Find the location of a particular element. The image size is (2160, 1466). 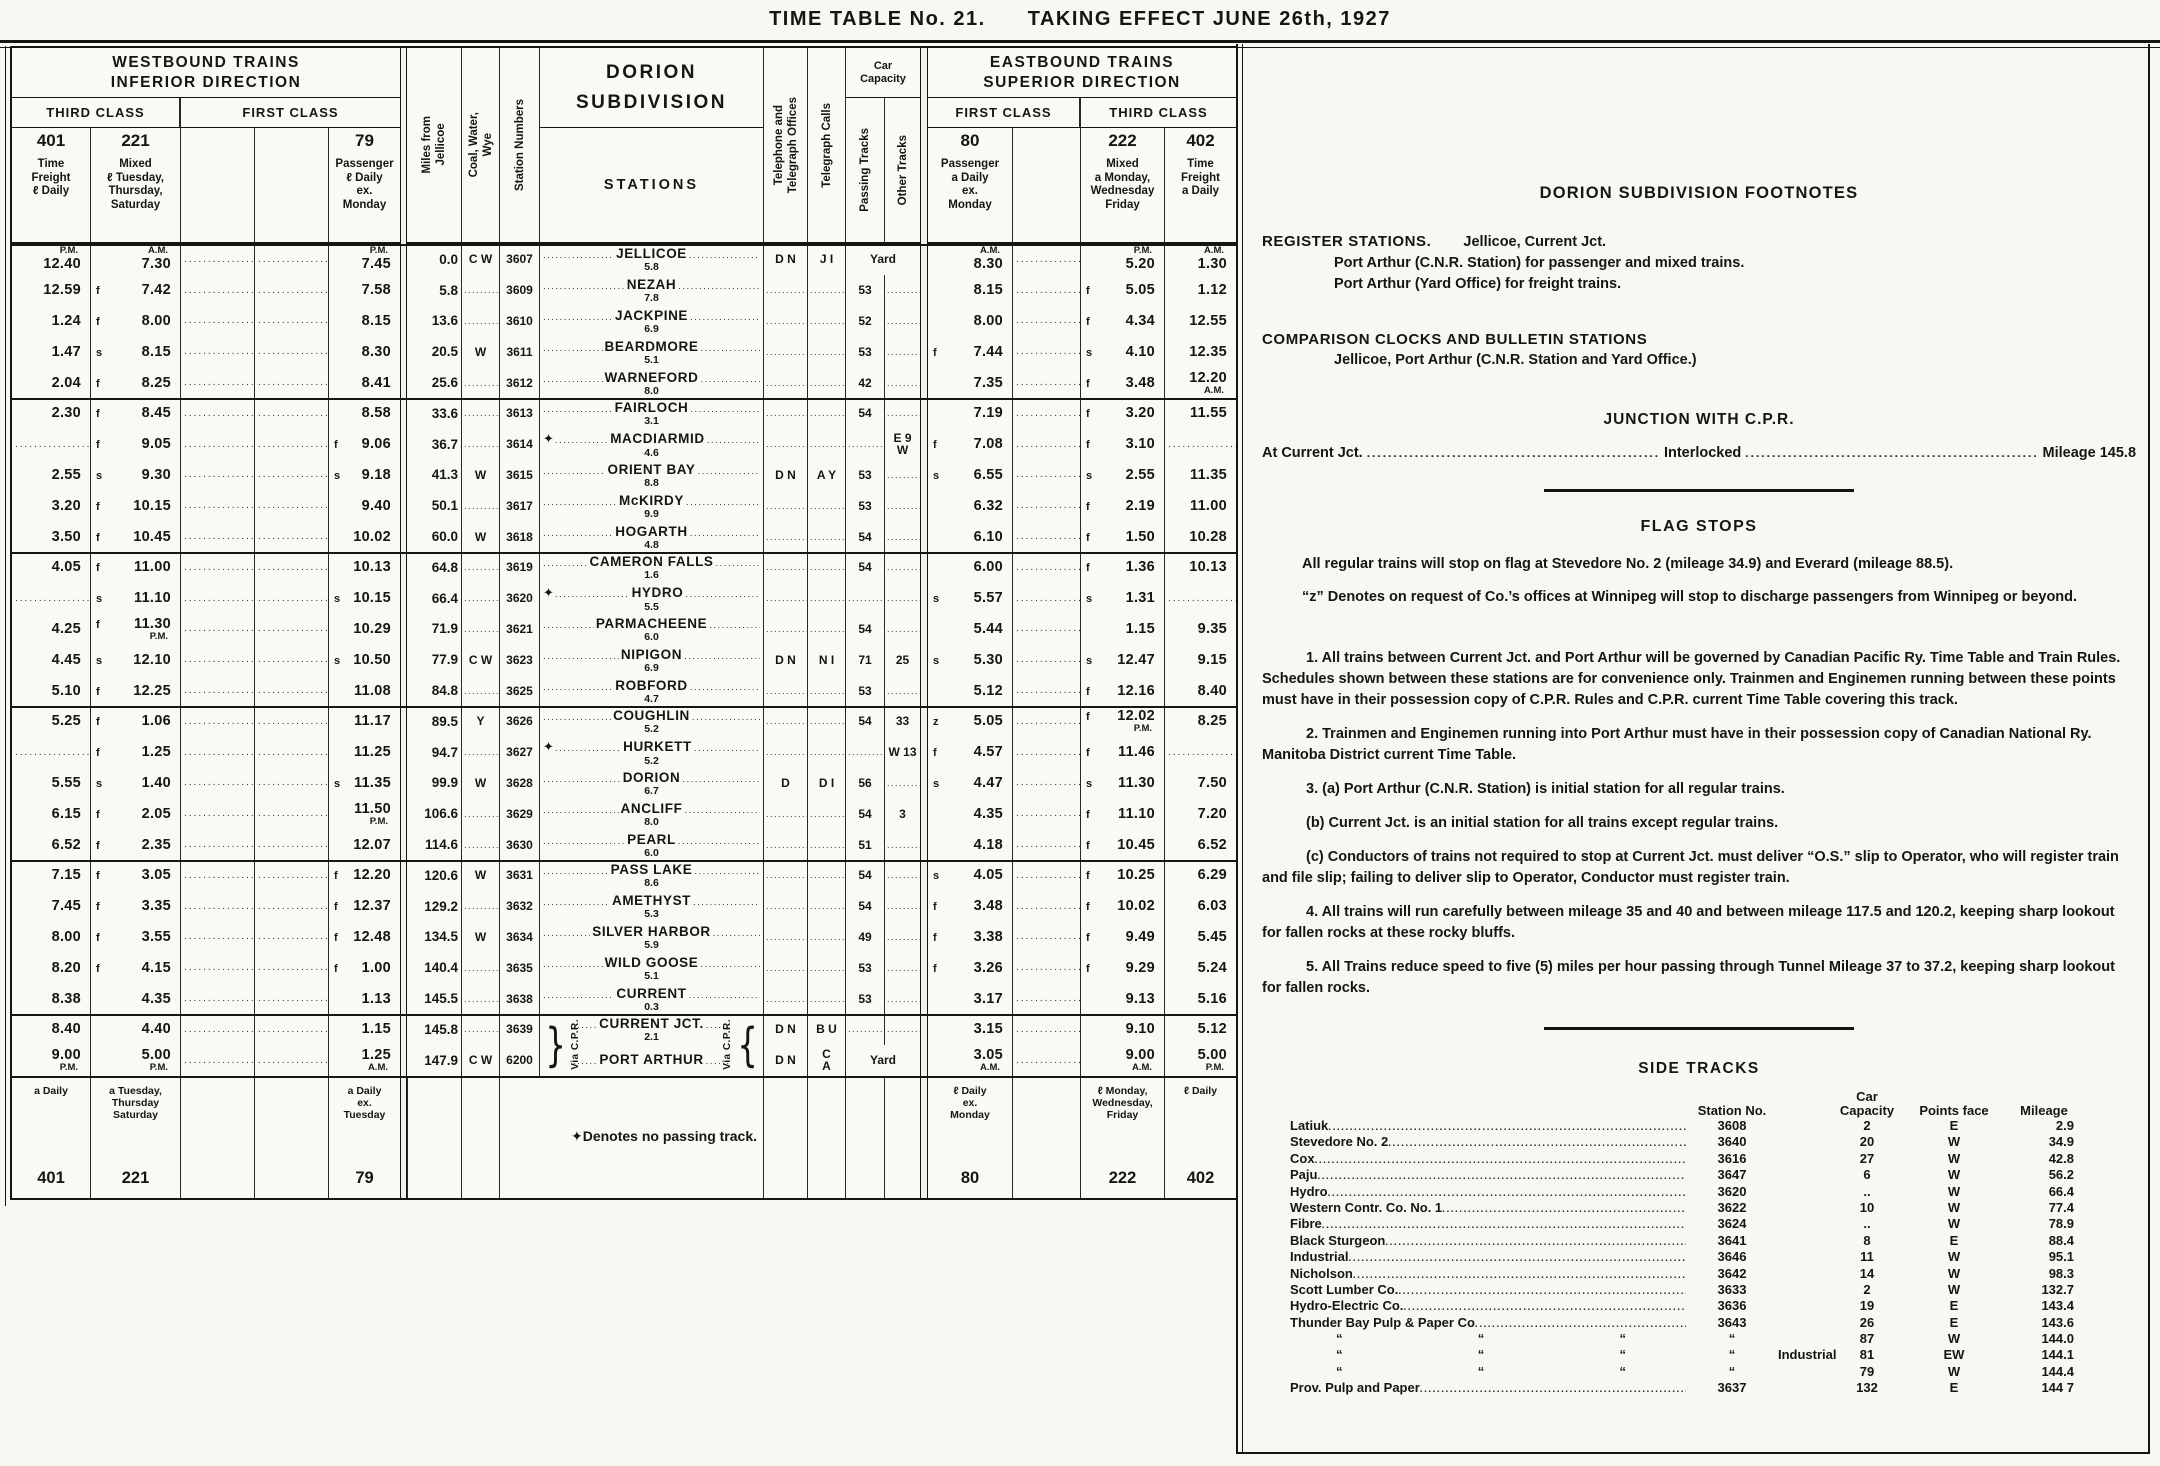

telephone-column-header: Telephone and Telegraph Offices is located at coordinates (785, 146).